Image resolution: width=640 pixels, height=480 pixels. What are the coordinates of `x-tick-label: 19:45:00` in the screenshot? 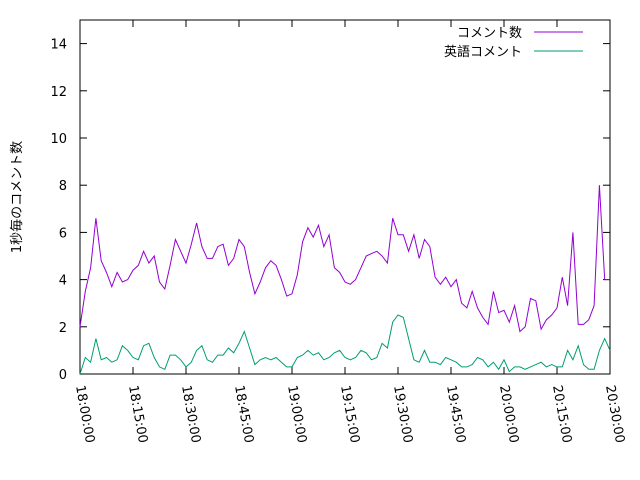 It's located at (455, 414).